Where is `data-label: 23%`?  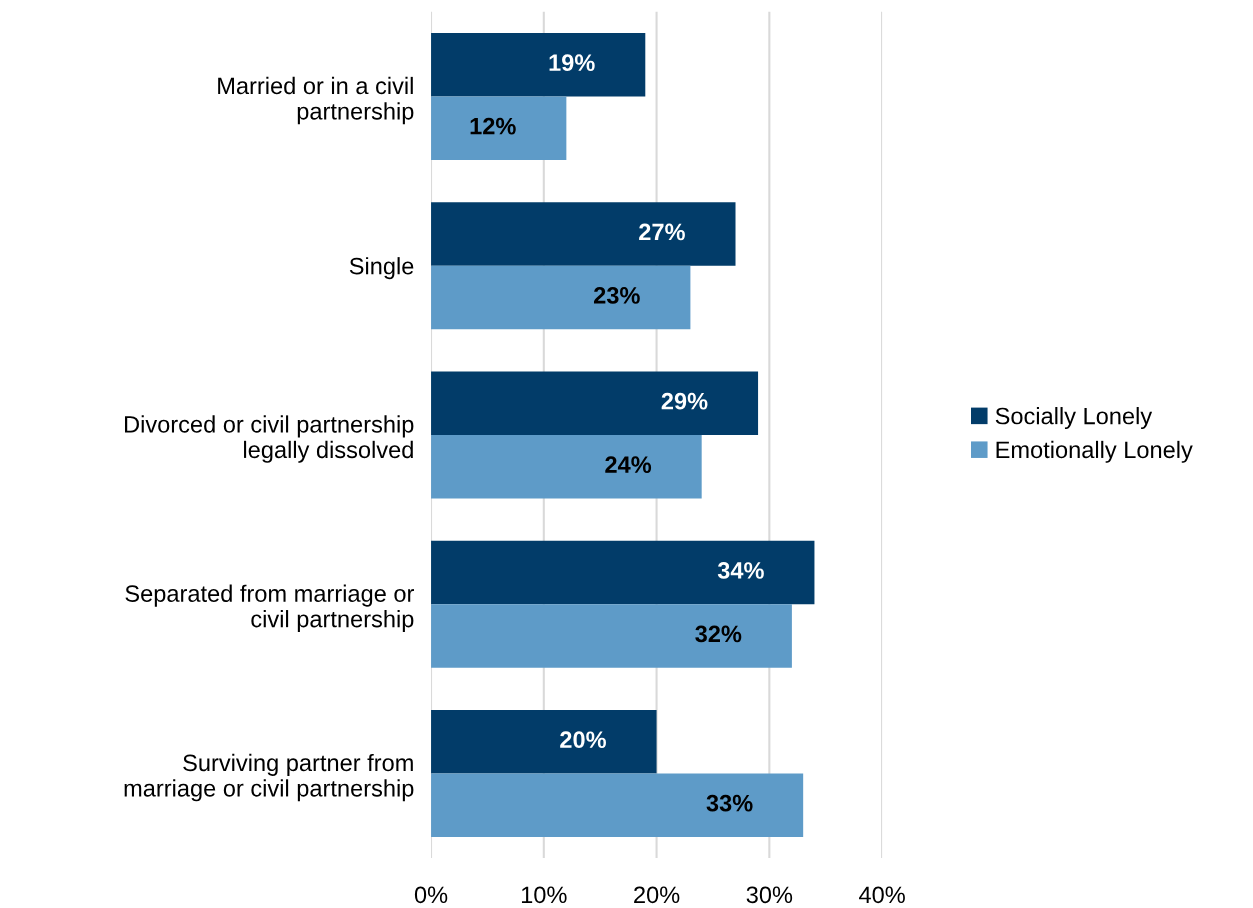 data-label: 23% is located at coordinates (617, 295).